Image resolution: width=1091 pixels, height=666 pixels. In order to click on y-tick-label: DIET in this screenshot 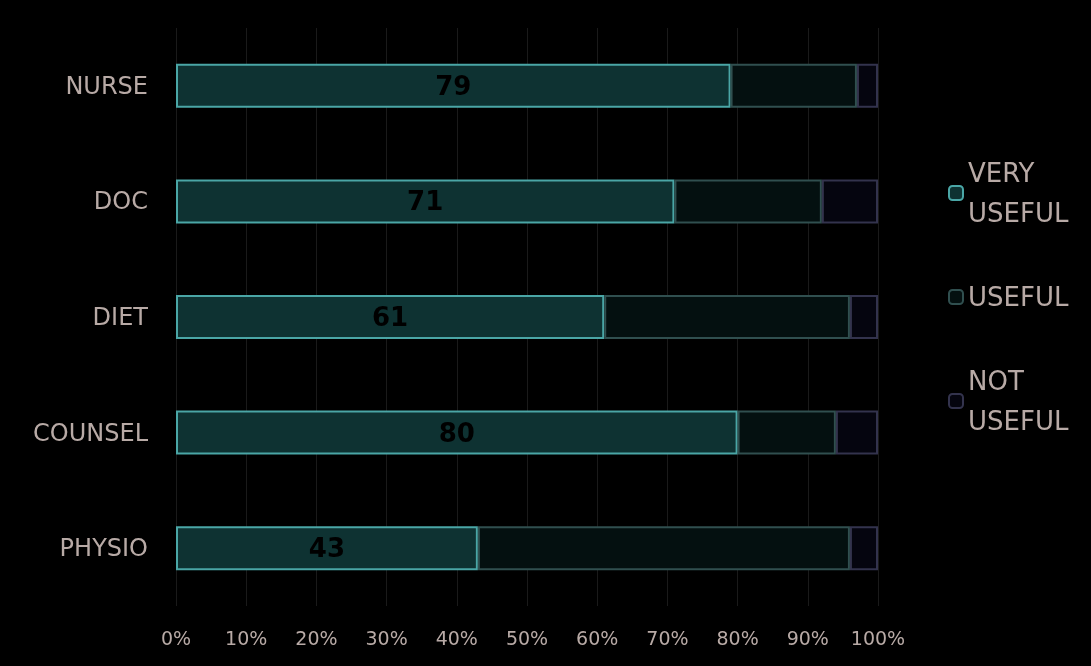, I will do `click(120, 317)`.